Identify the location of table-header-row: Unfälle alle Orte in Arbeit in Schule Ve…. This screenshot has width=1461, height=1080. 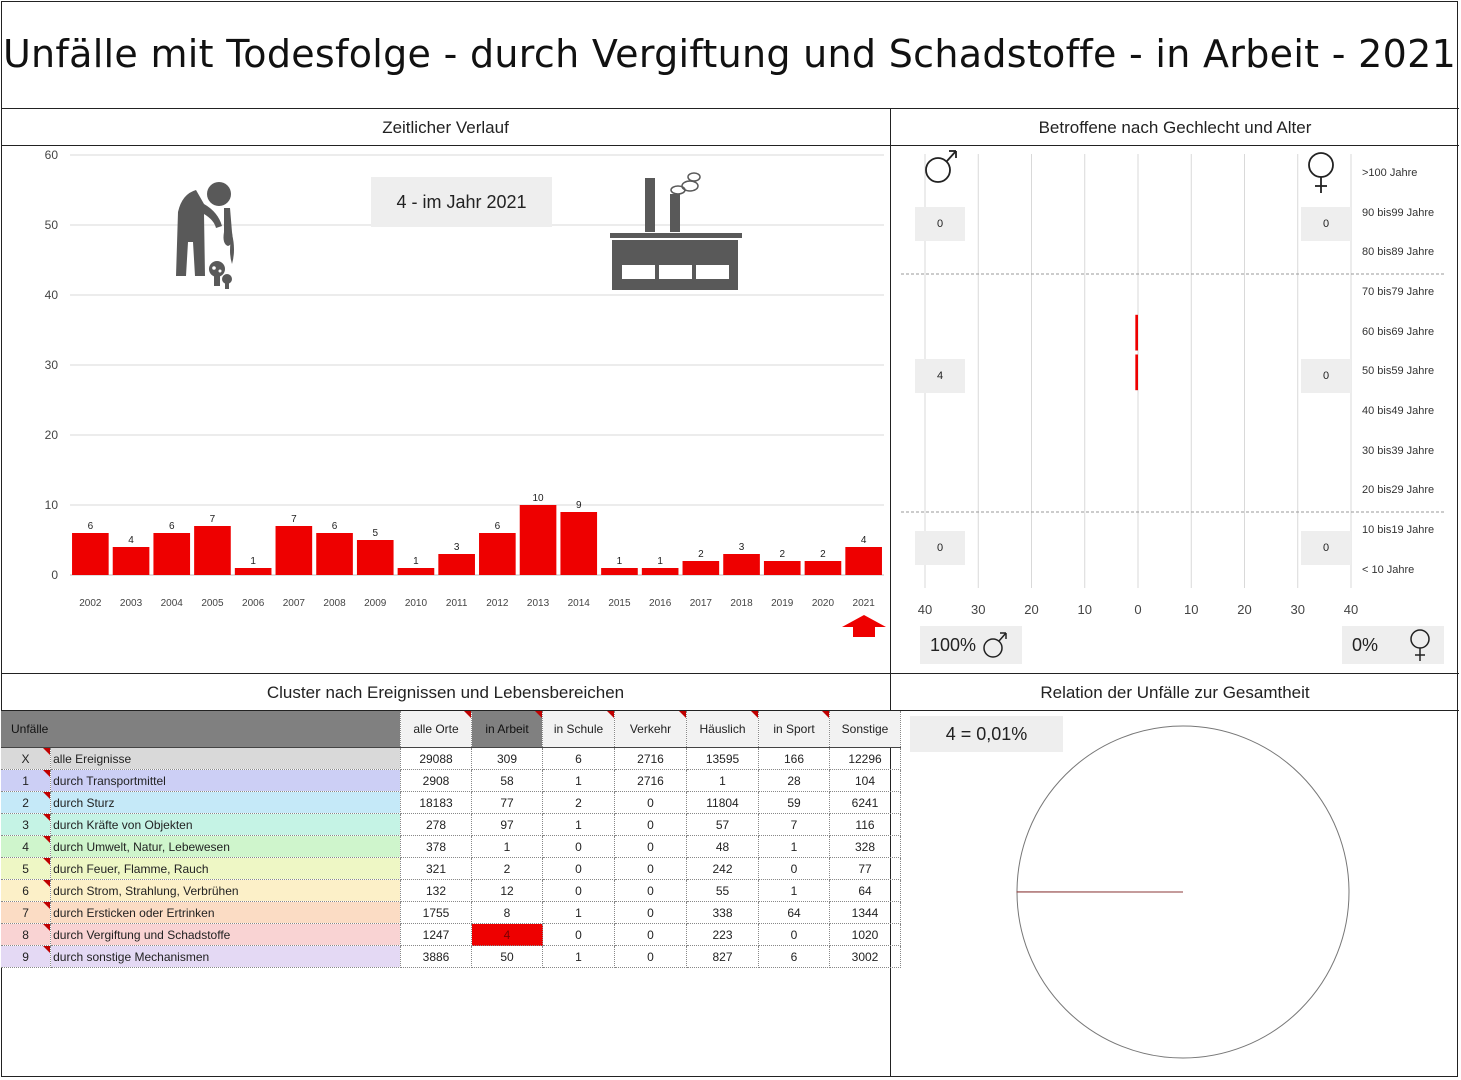
(451, 729).